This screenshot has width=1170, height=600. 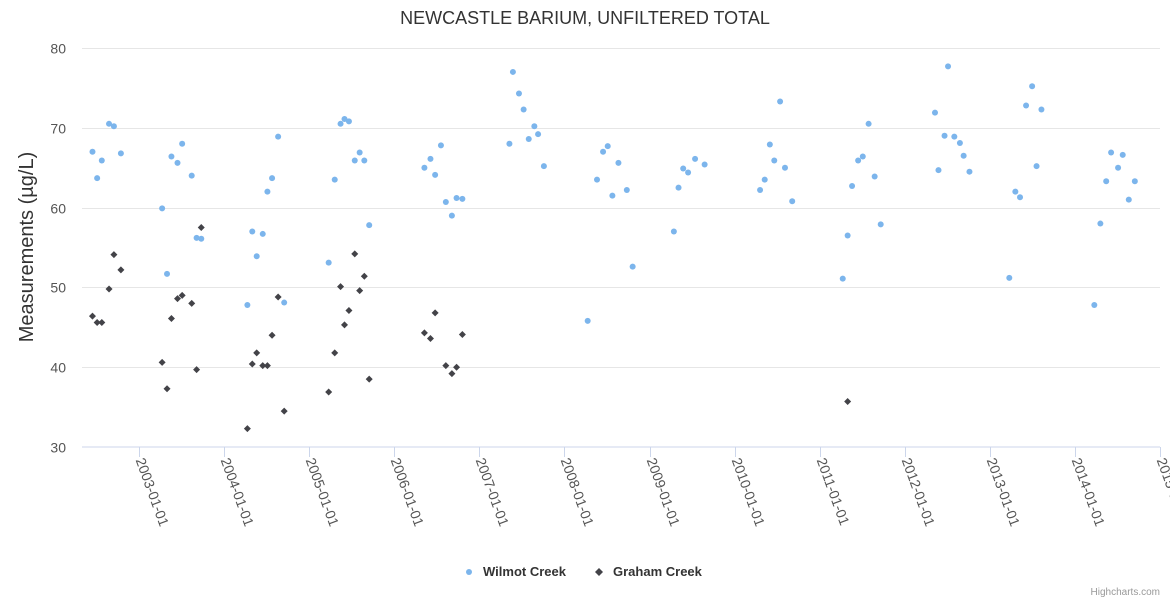 What do you see at coordinates (516, 571) in the screenshot?
I see `legend-item-wilmot-creek: Wilmot Creek` at bounding box center [516, 571].